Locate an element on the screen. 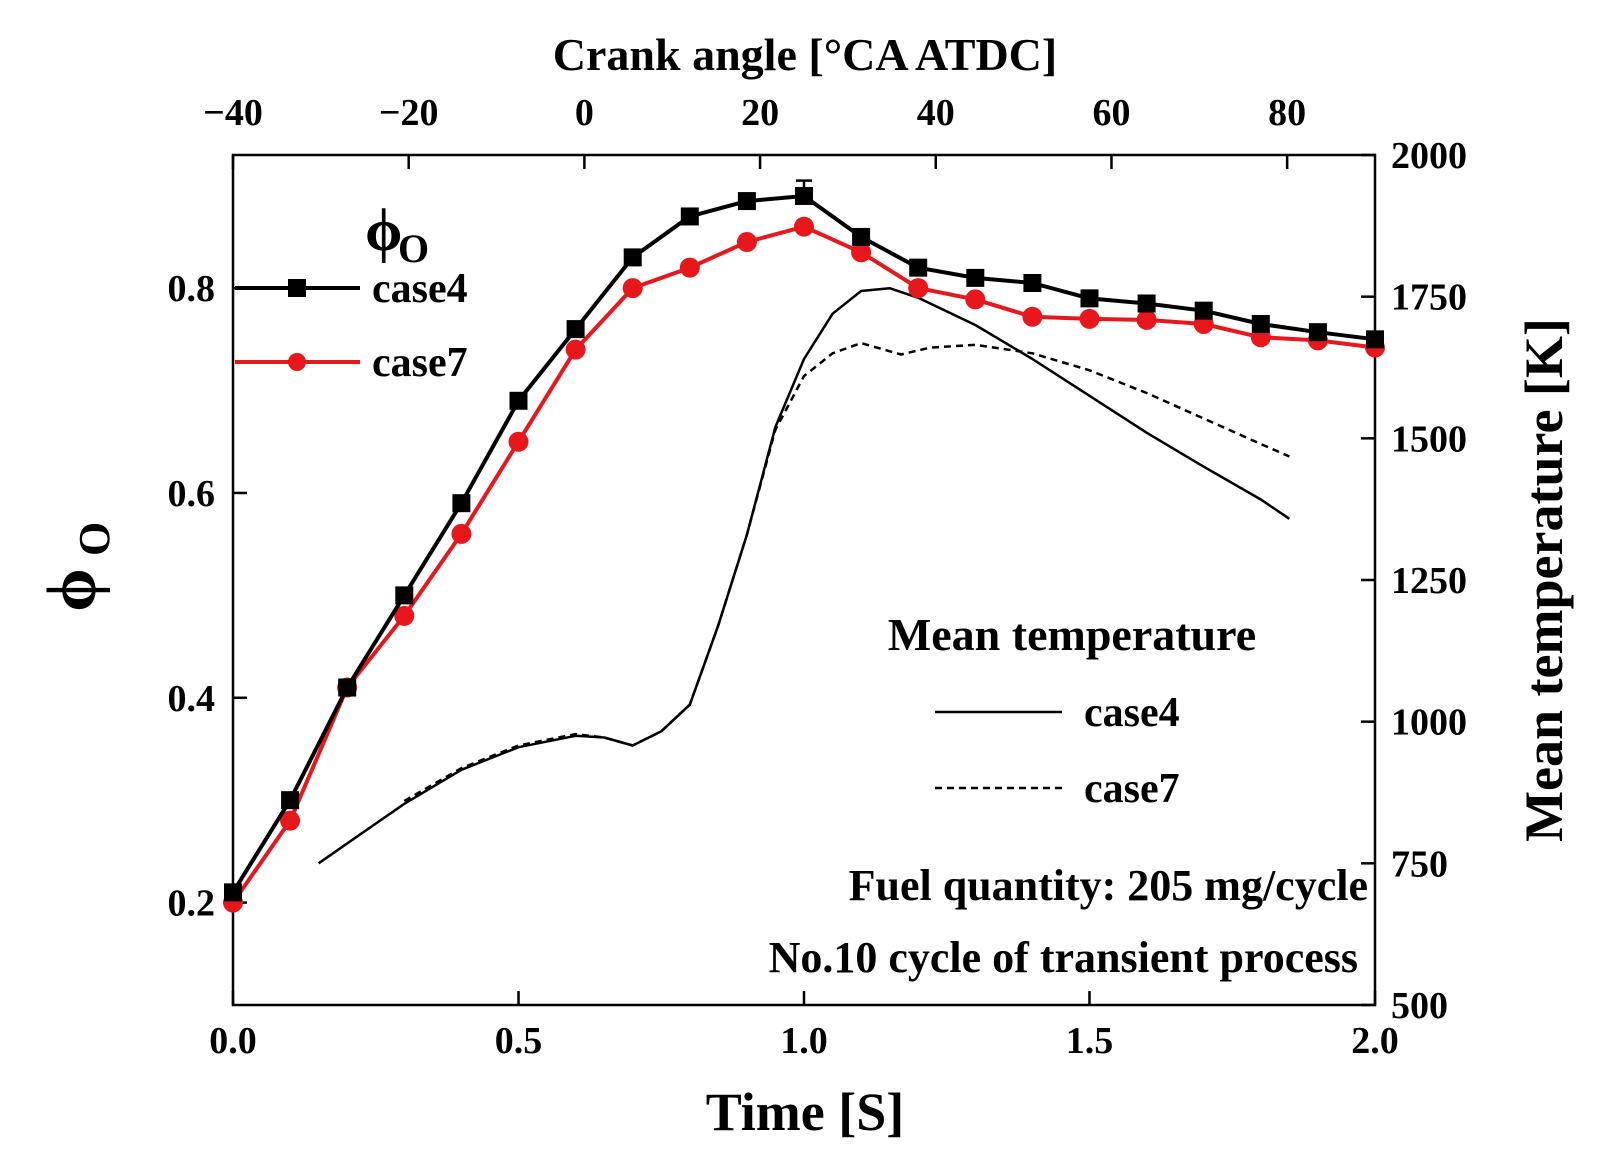 The height and width of the screenshot is (1164, 1600). y2-tick-label: 1000 is located at coordinates (1429, 723).